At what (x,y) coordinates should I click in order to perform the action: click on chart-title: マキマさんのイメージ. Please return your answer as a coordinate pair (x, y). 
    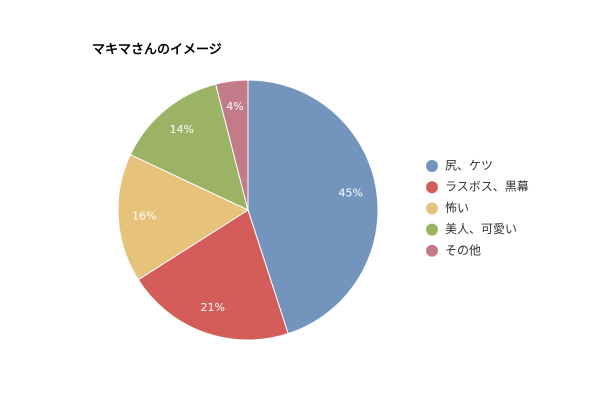
    Looking at the image, I should click on (157, 50).